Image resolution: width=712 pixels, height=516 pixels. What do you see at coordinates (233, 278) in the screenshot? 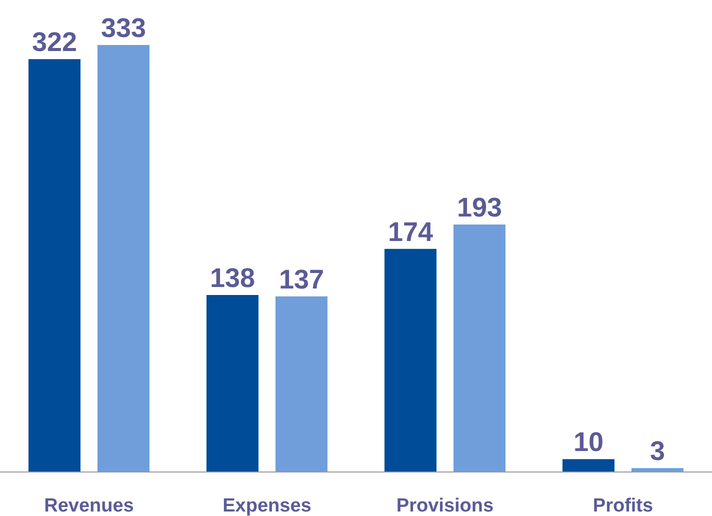
I see `data-label: 138` at bounding box center [233, 278].